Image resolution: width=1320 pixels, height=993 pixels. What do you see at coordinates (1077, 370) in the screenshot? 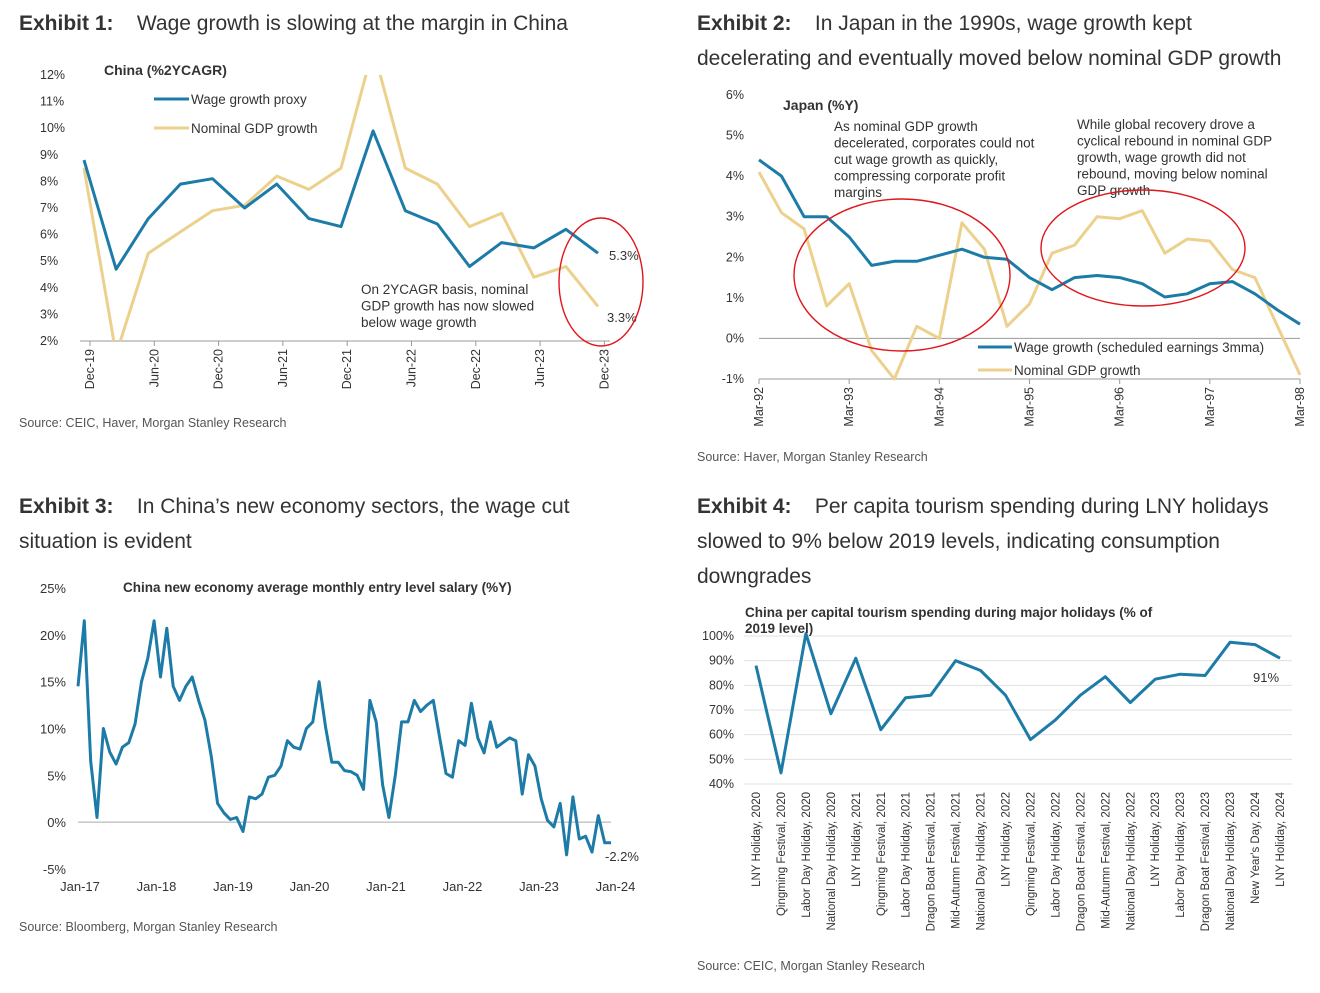
I see `legend-label-gdp: Nominal GDP growth` at bounding box center [1077, 370].